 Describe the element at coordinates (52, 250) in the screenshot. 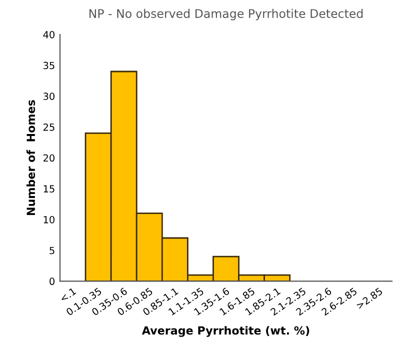

I see `y-tick-label: 5` at that location.